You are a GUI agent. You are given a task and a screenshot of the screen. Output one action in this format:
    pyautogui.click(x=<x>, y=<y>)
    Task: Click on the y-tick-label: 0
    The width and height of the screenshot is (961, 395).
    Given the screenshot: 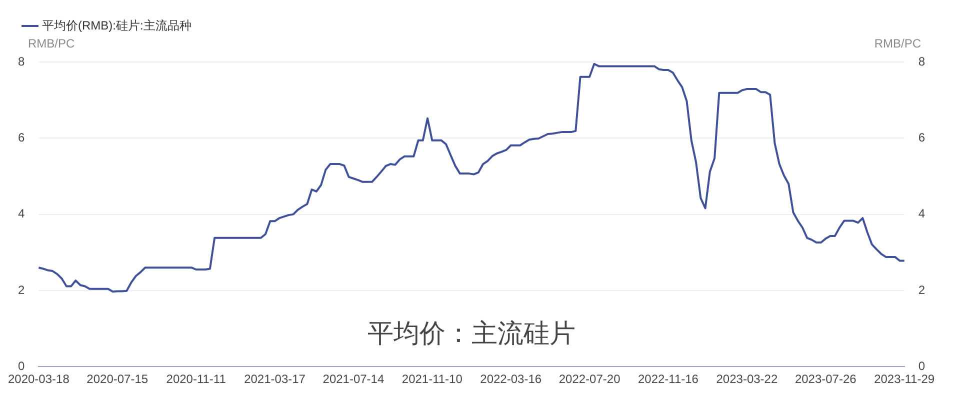 What is the action you would take?
    pyautogui.click(x=21, y=365)
    